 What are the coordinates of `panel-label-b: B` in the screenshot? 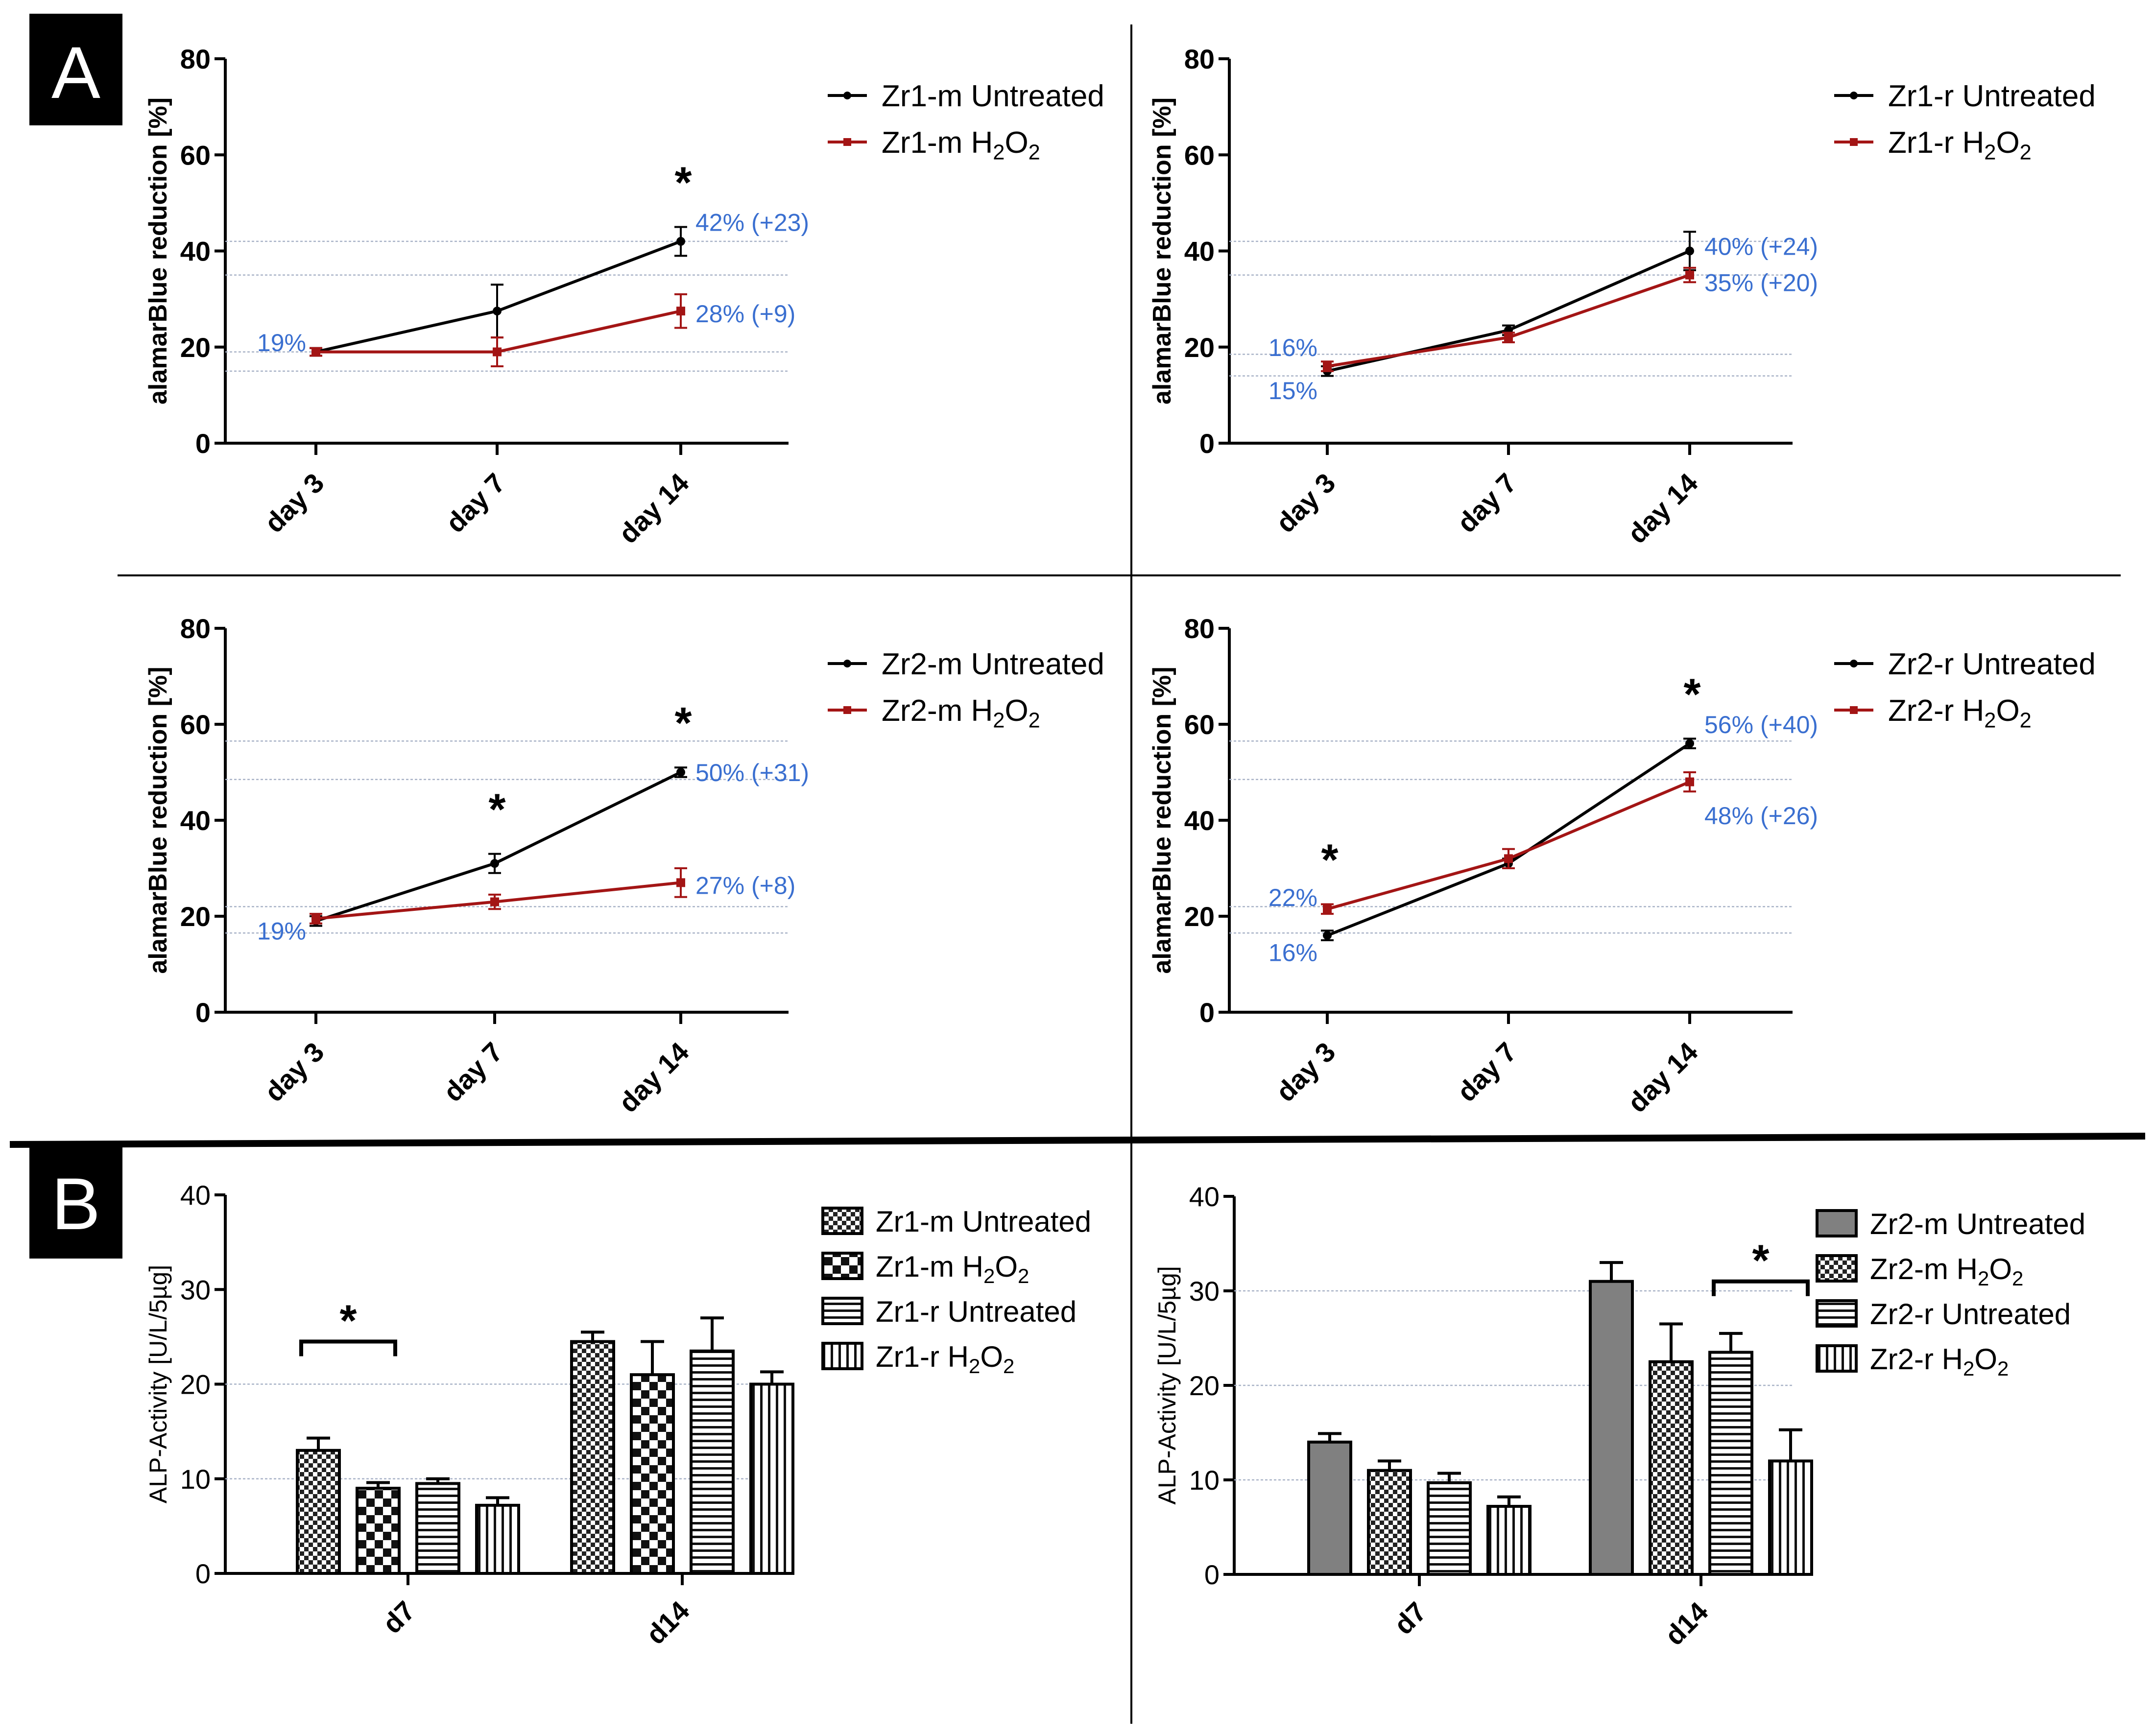 It's located at (75, 1204).